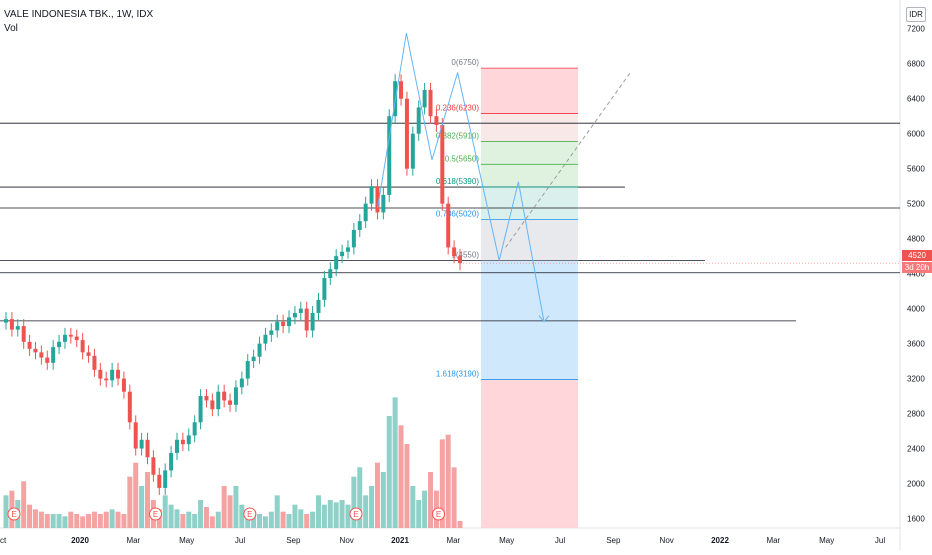 The image size is (932, 555). Describe the element at coordinates (457, 108) in the screenshot. I see `fib-level-label: 0.236(6230)` at that location.